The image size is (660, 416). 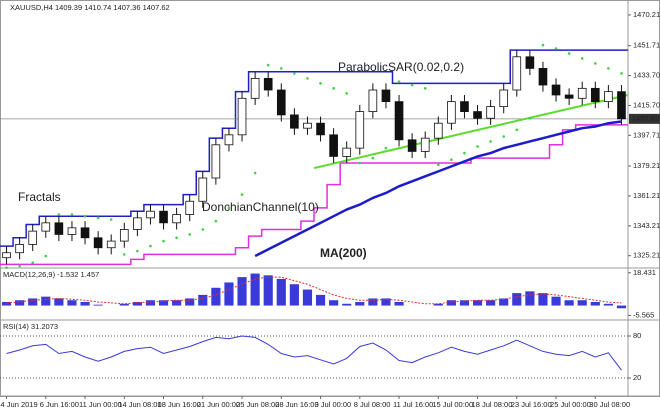 What do you see at coordinates (179, 404) in the screenshot?
I see `x-tick-label: 18 Jun 16:00` at bounding box center [179, 404].